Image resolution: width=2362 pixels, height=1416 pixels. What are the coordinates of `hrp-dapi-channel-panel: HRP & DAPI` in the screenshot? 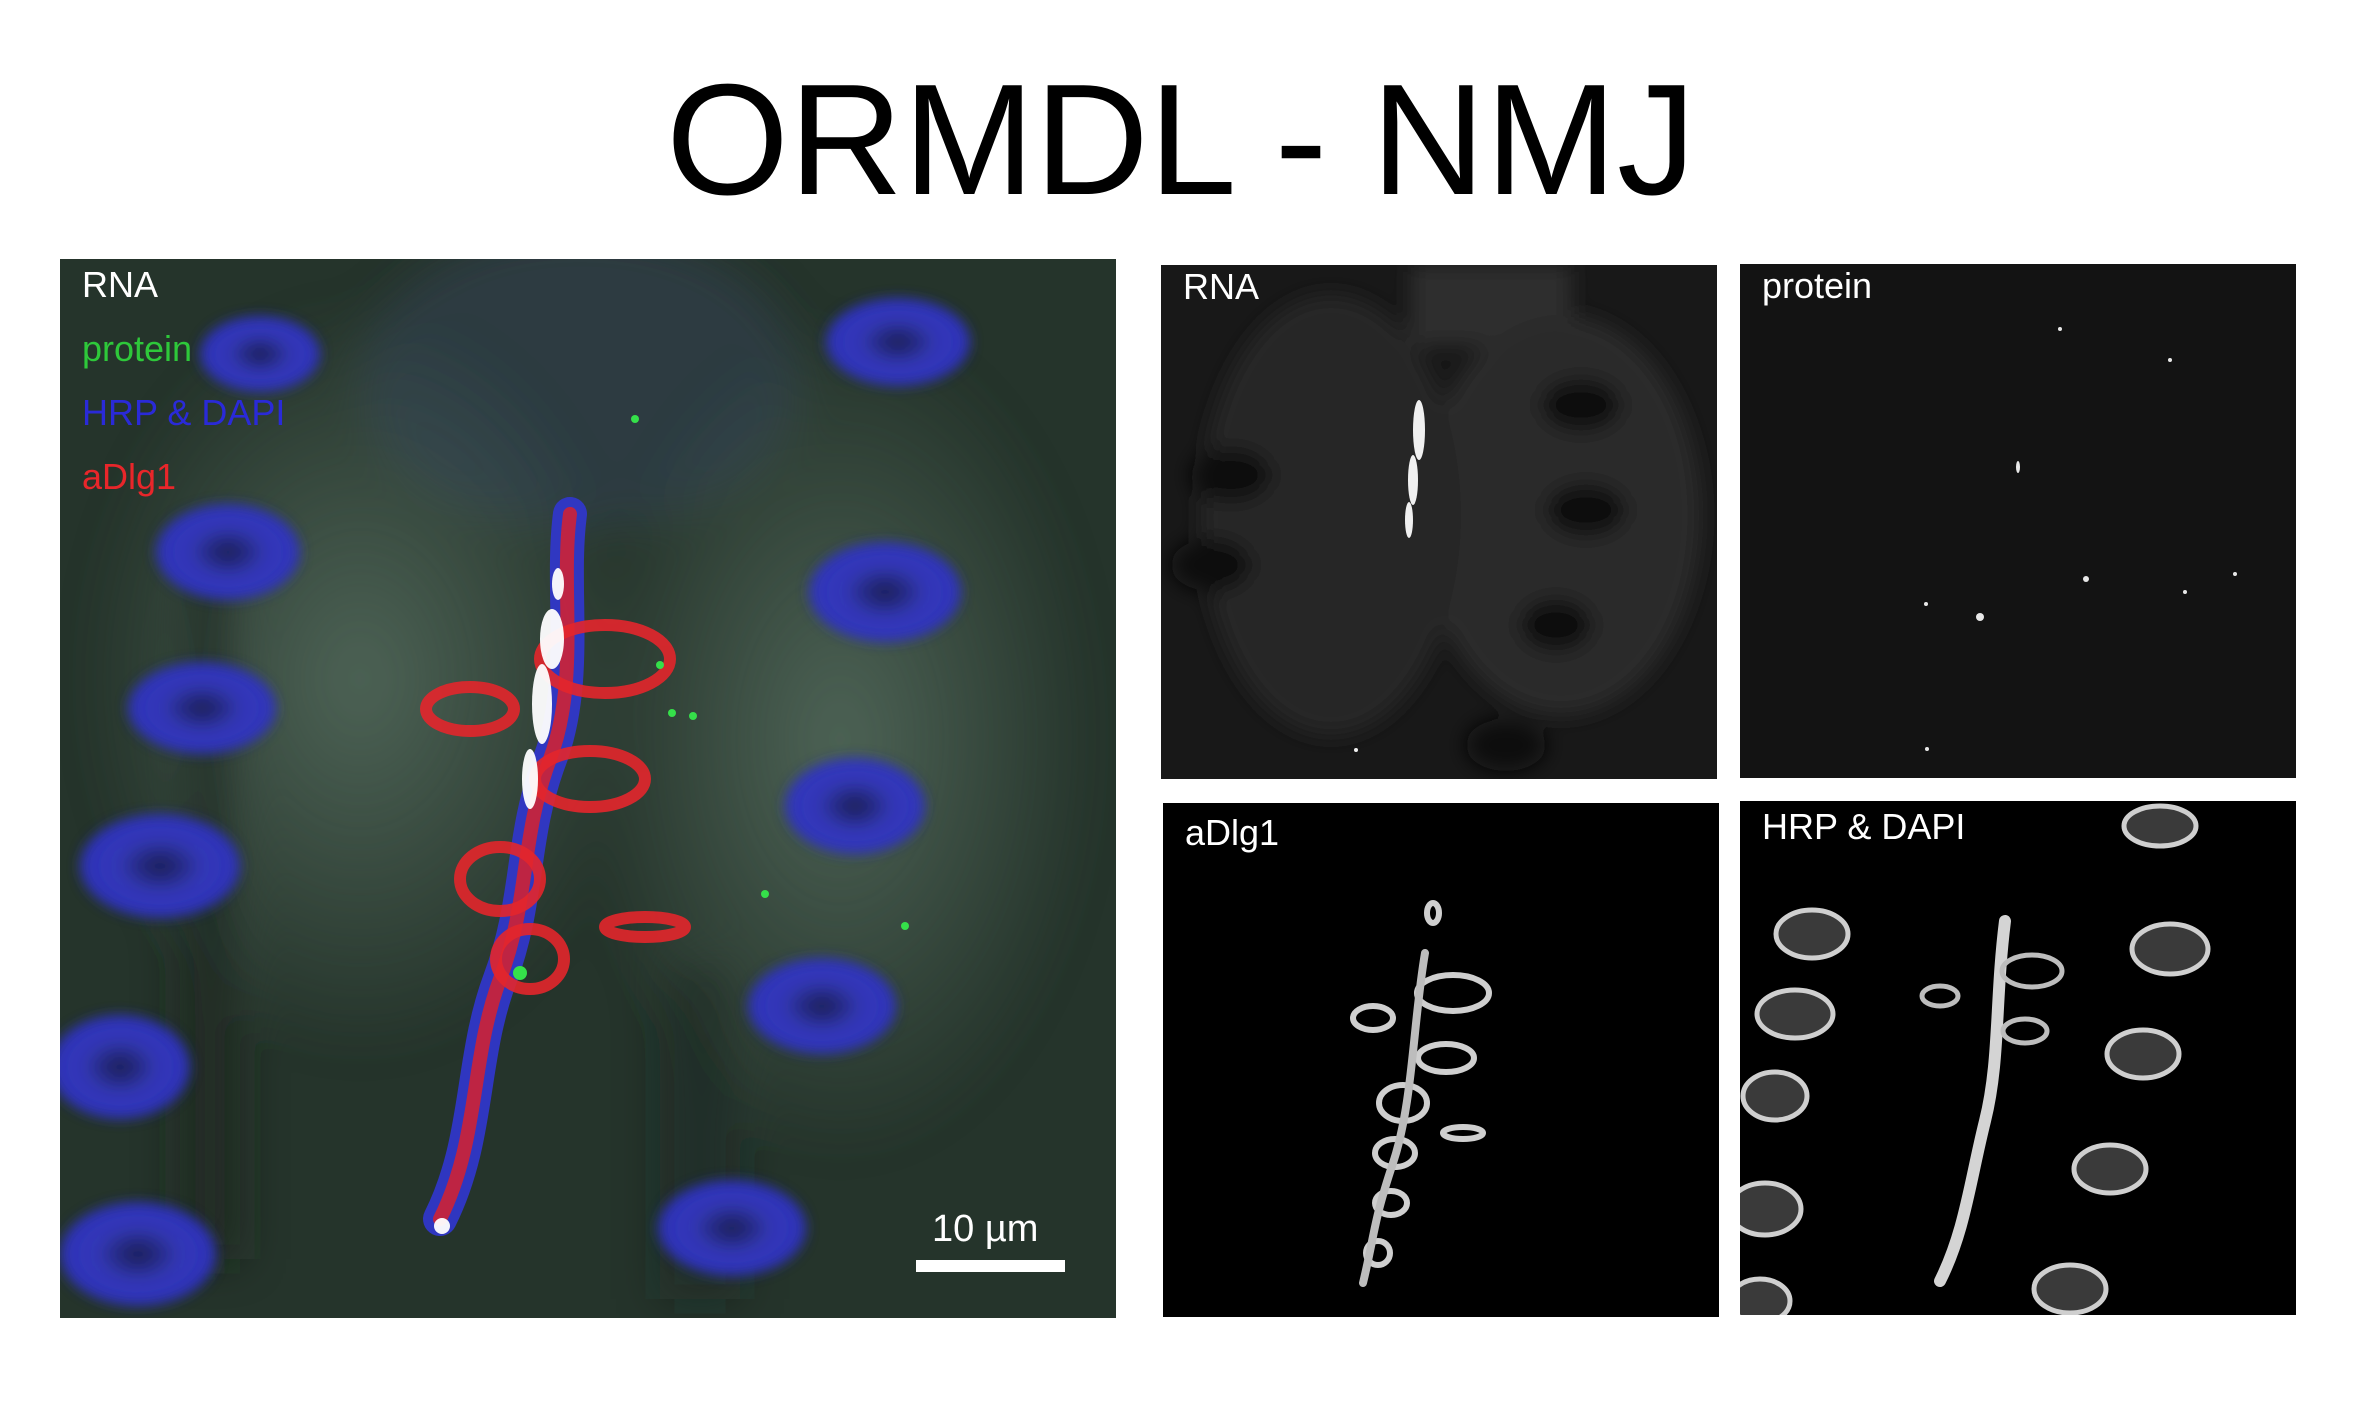 It's located at (2018, 1058).